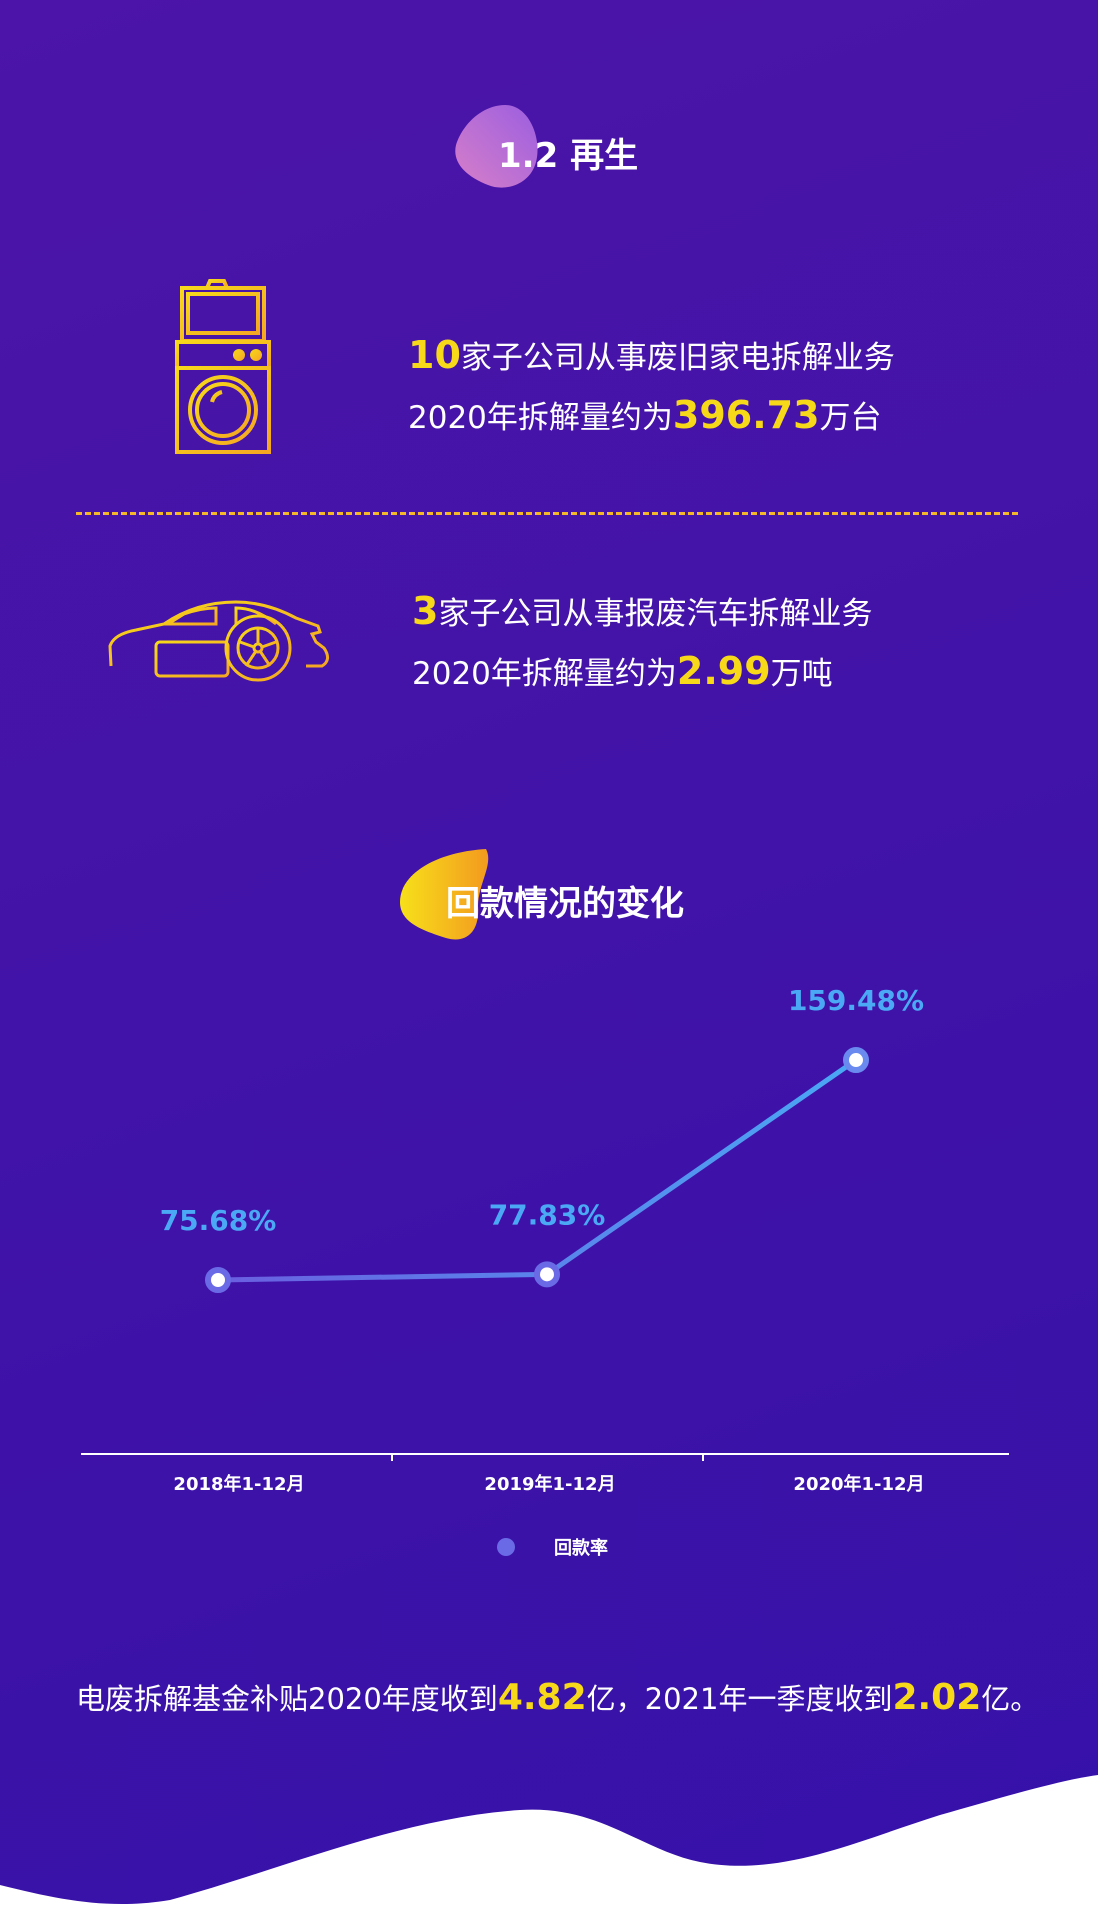  What do you see at coordinates (581, 1548) in the screenshot?
I see `legend-label: 回款率` at bounding box center [581, 1548].